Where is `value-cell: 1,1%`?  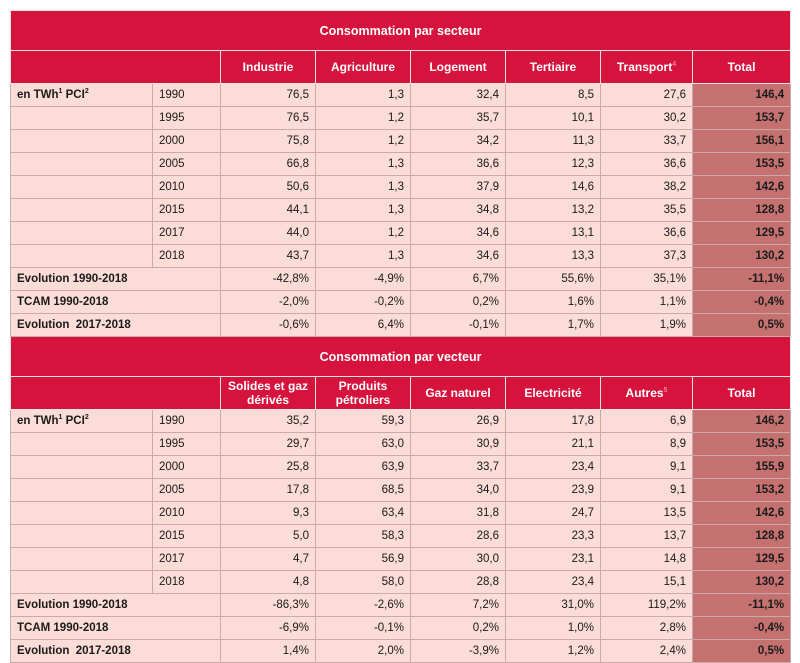
value-cell: 1,1% is located at coordinates (646, 302).